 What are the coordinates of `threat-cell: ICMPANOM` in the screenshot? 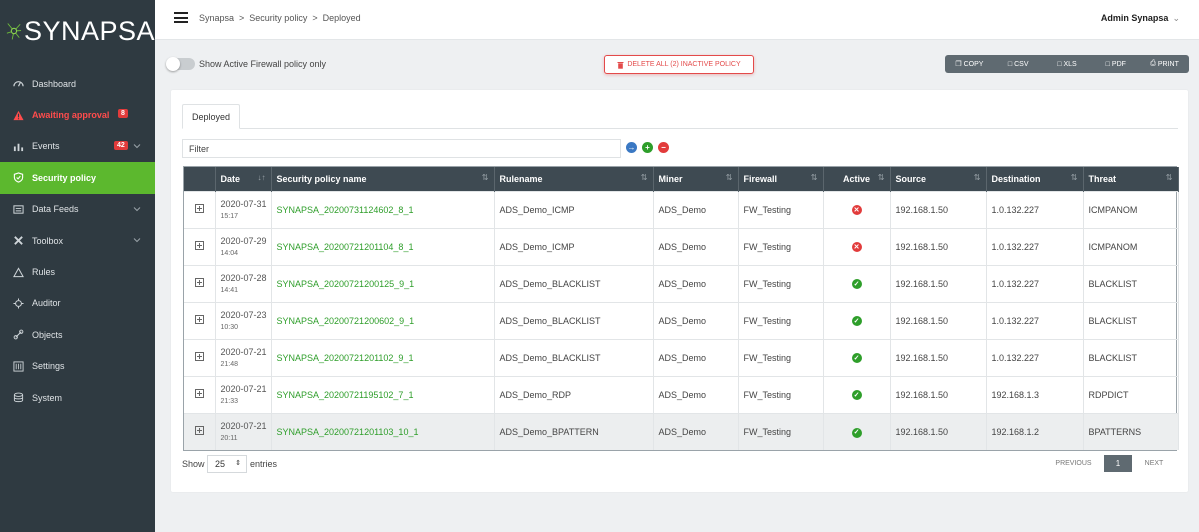 It's located at (1131, 246).